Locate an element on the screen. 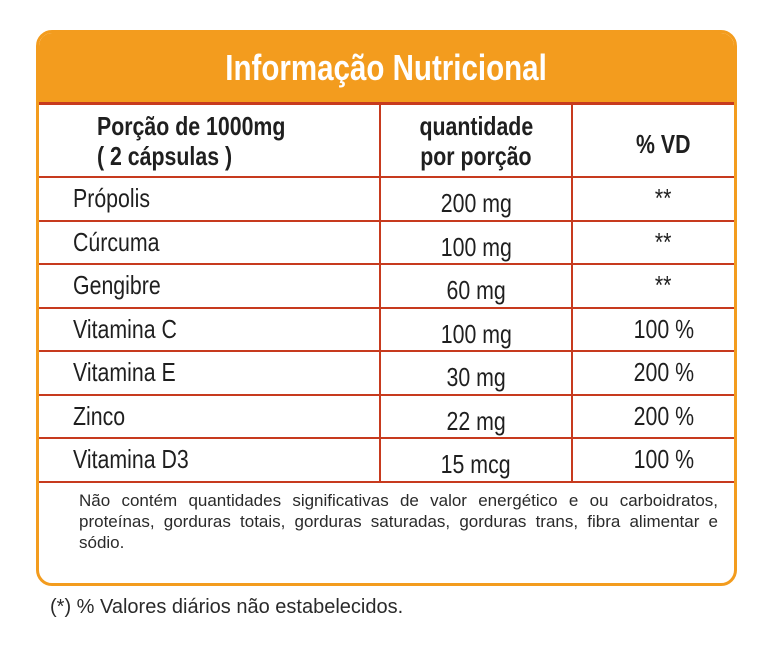 The width and height of the screenshot is (777, 649). nutrient-name-text: Gengibre is located at coordinates (117, 285).